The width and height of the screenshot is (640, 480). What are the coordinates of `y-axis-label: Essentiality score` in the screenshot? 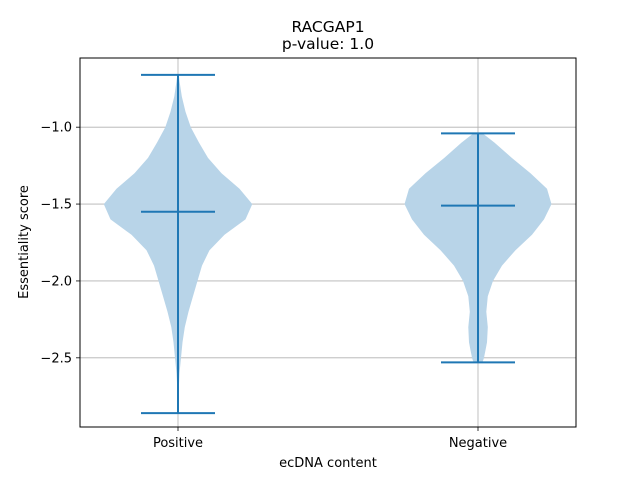 It's located at (24, 242).